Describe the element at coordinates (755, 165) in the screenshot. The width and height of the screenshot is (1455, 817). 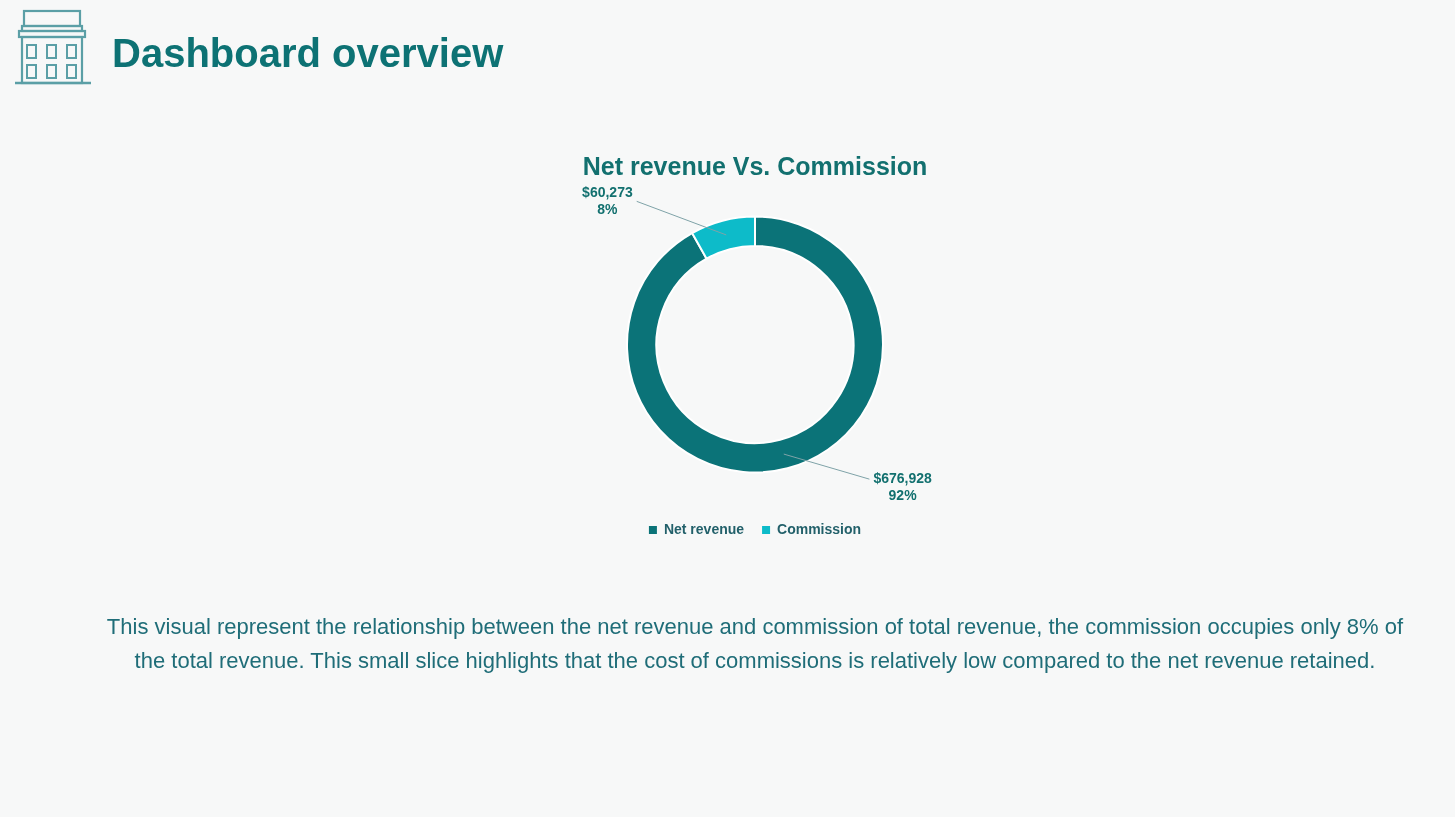
I see `chart-subtitle: Net revenue Vs. Commission` at that location.